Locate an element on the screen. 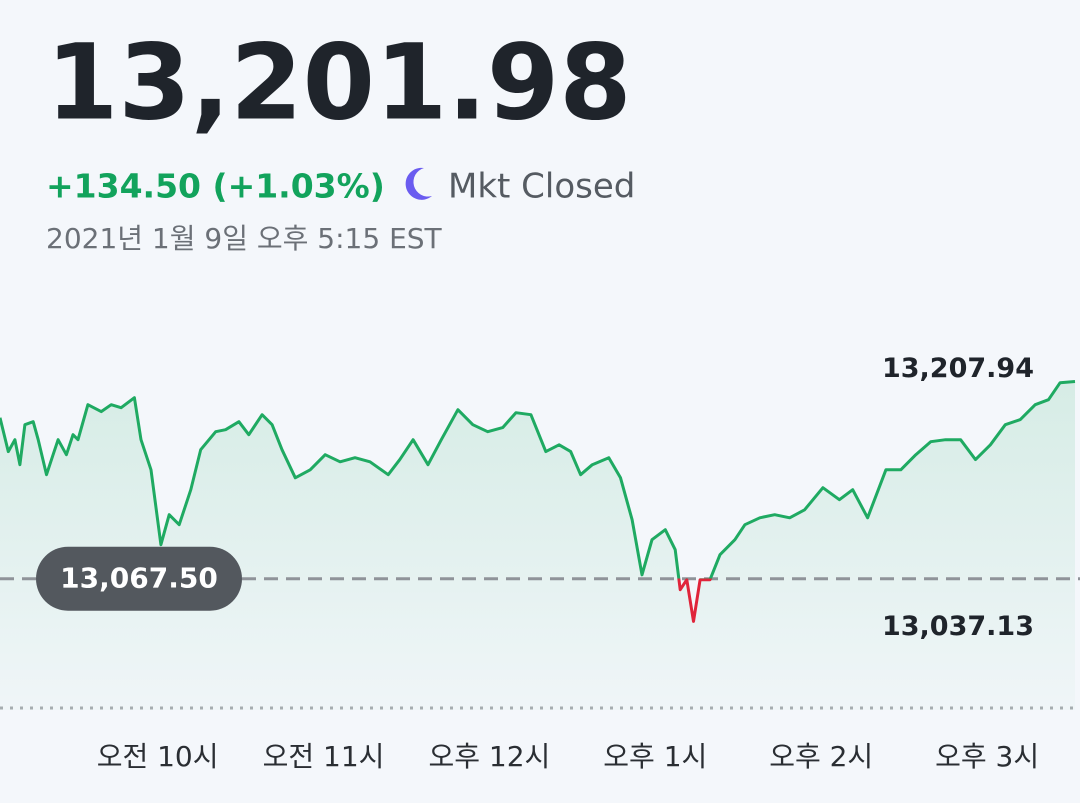  market-status: Mkt Closed is located at coordinates (541, 187).